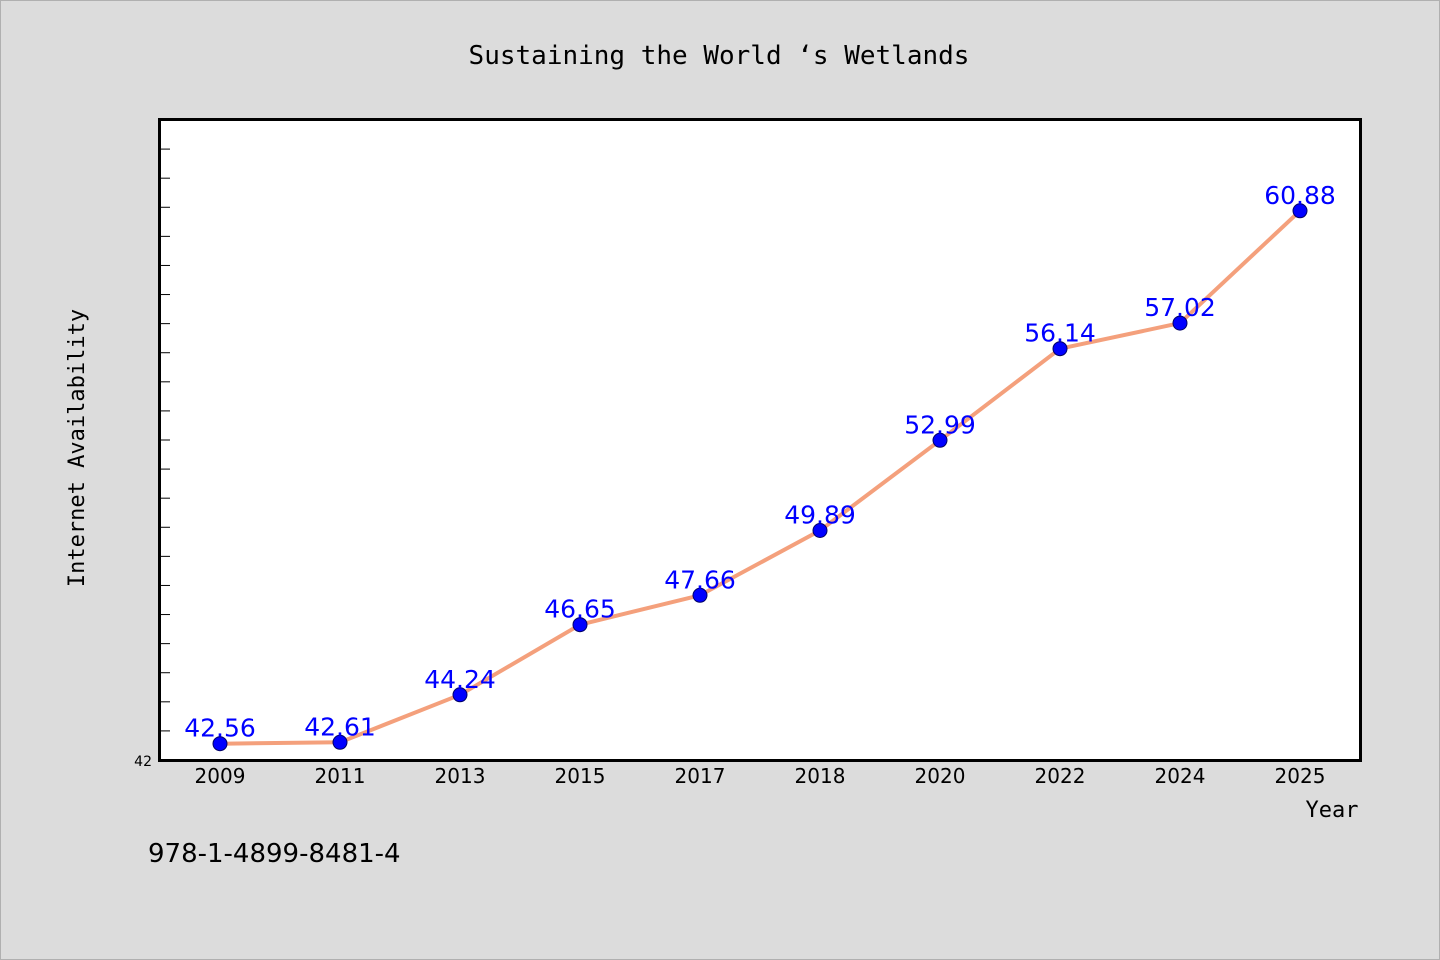 The image size is (1440, 960). Describe the element at coordinates (143, 762) in the screenshot. I see `y-tick-label: 42` at that location.